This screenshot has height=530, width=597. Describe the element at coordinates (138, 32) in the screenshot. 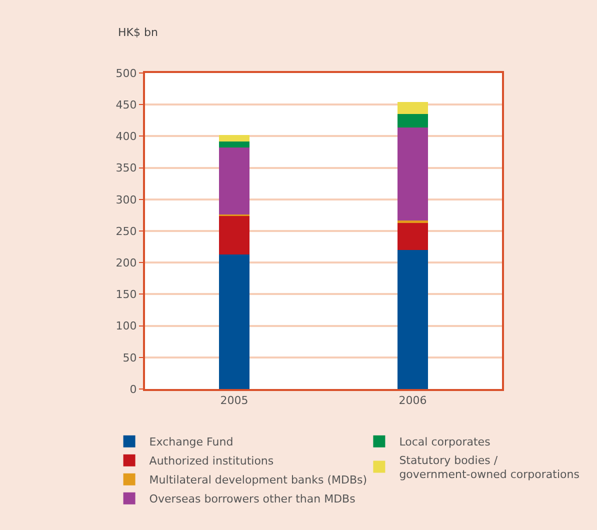

I see `y-axis-title: HK$ bn` at that location.